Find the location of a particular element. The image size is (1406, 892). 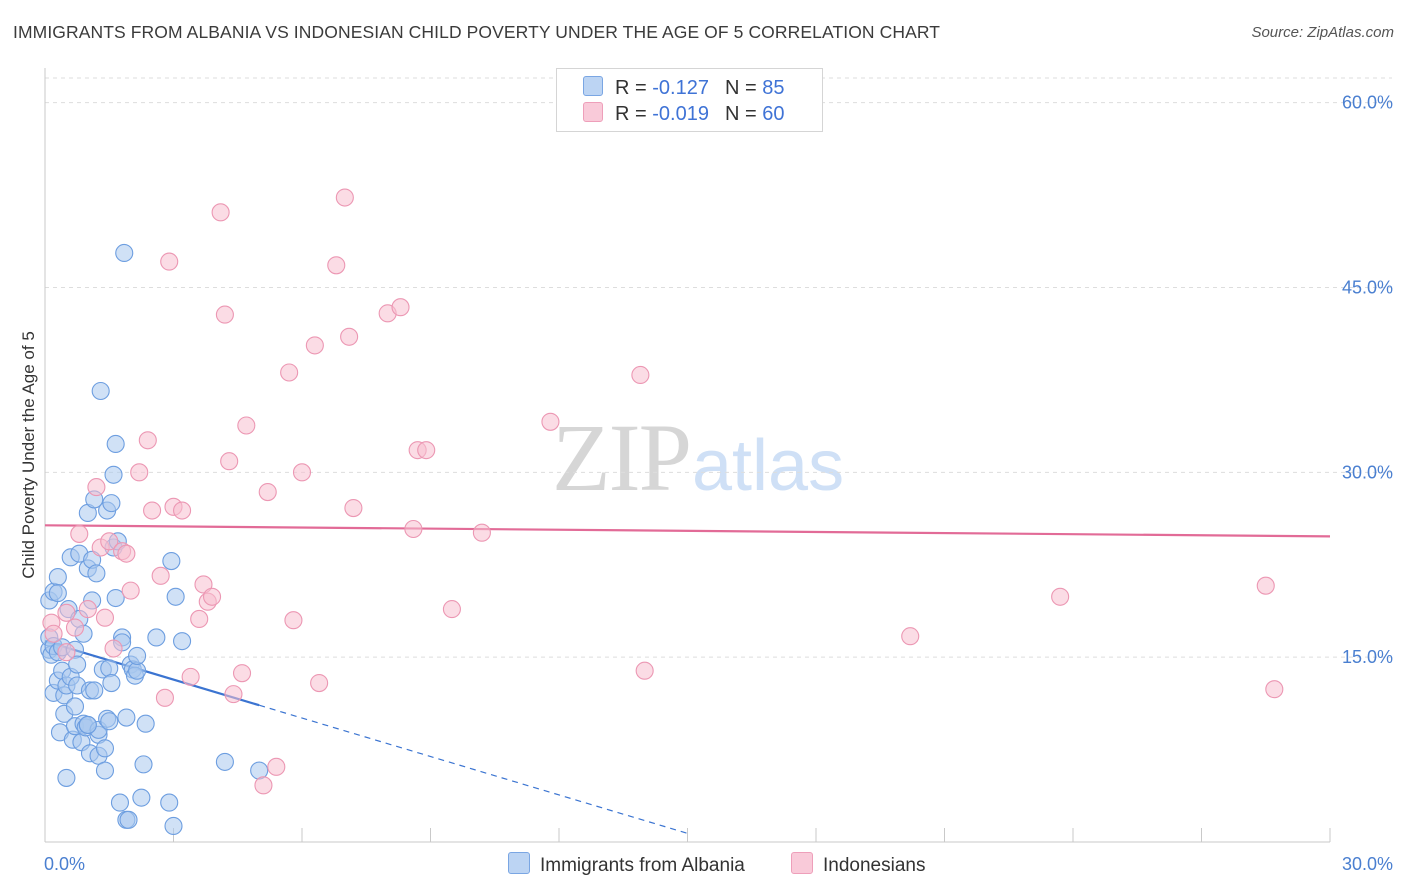

albania-r-value: -0.127 is located at coordinates (680, 88).